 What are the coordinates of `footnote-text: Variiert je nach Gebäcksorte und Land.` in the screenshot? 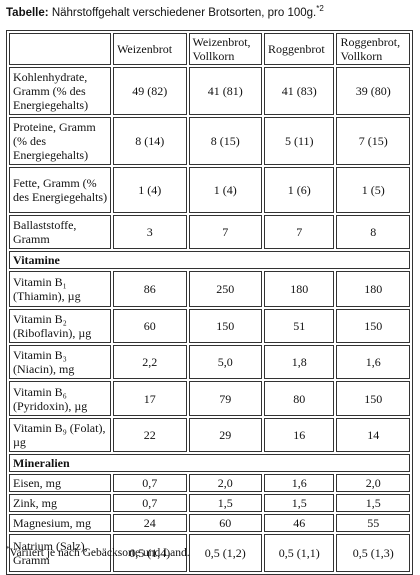 It's located at (99, 552).